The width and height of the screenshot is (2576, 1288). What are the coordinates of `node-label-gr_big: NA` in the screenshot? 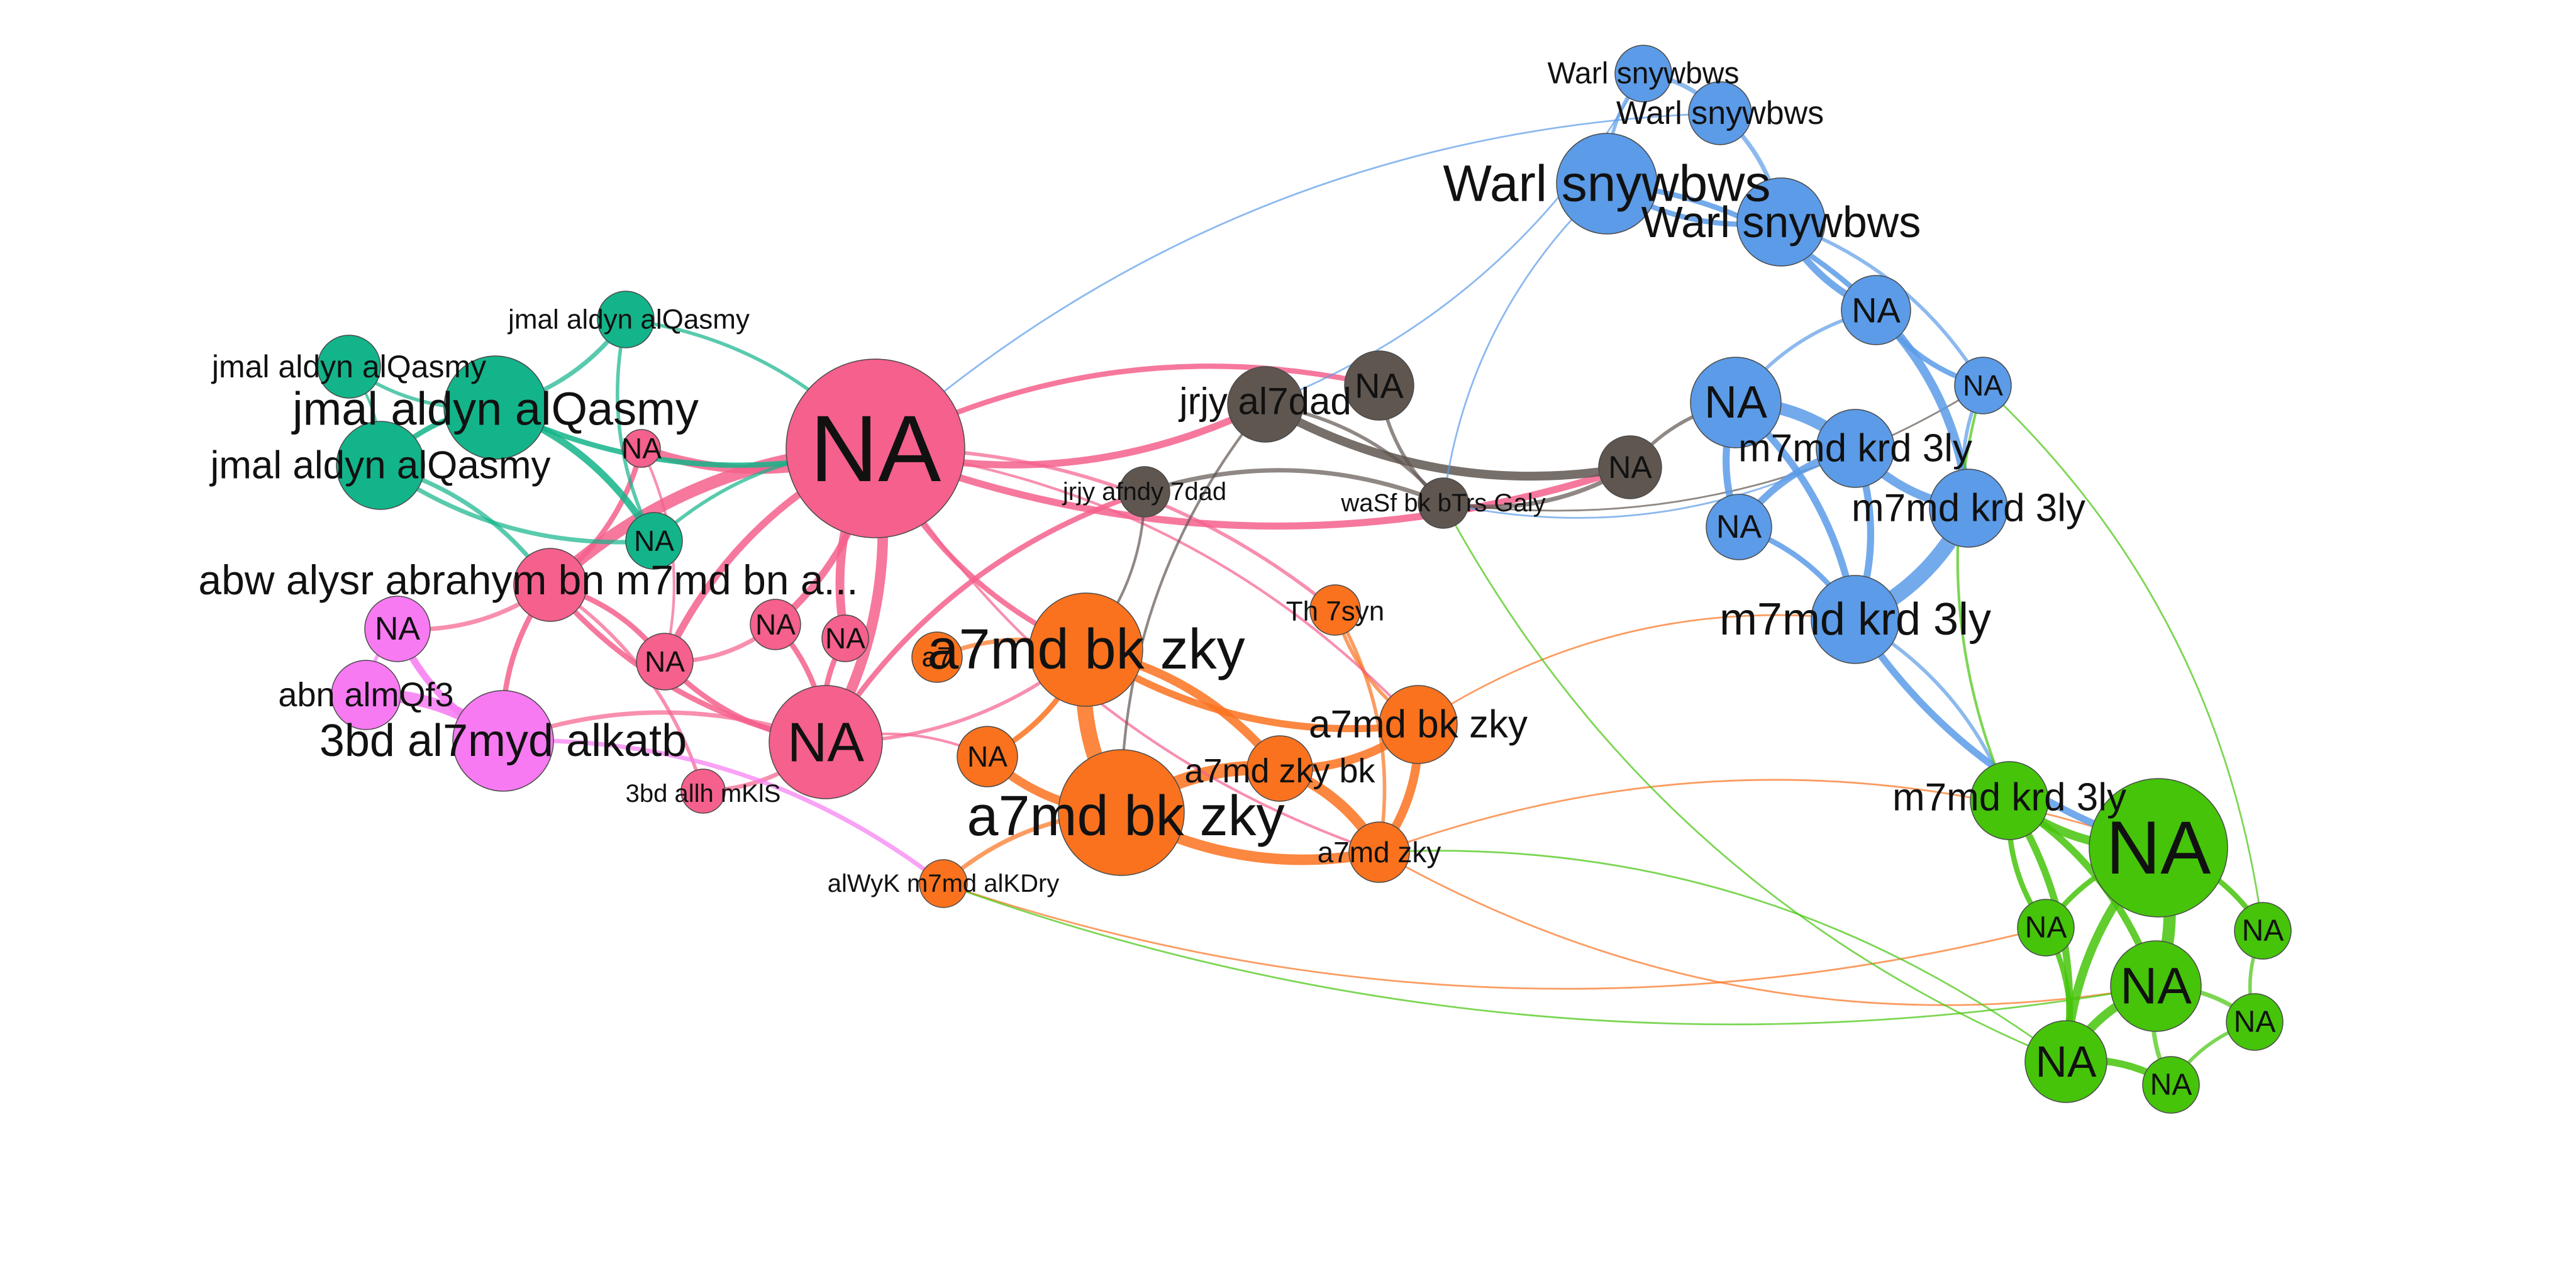 It's located at (2158, 848).